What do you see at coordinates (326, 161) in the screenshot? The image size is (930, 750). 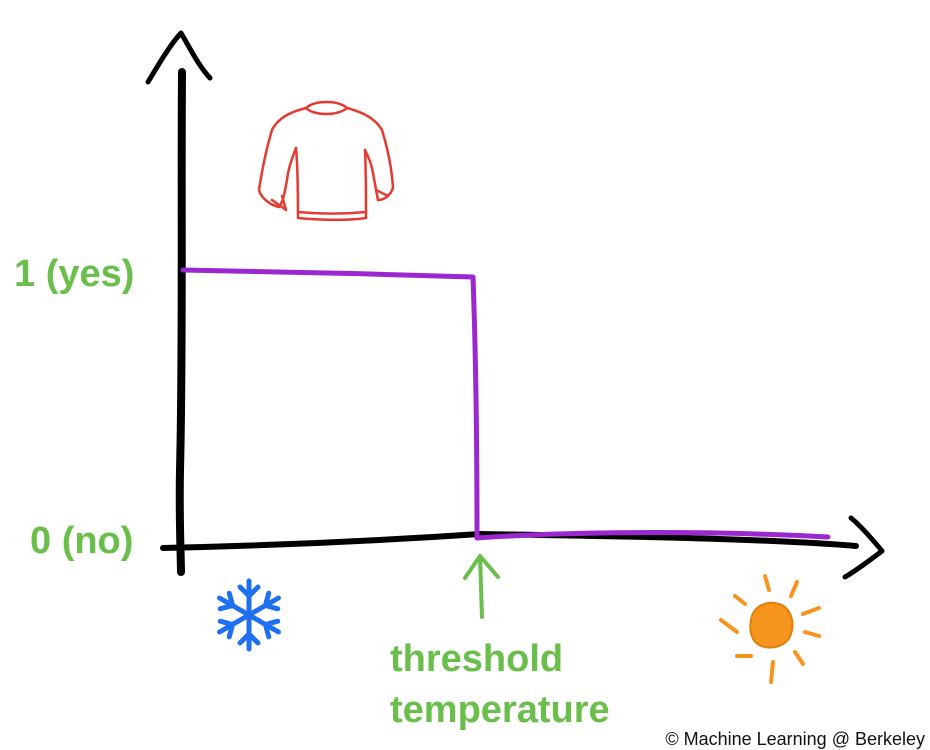 I see `sweater-icon` at bounding box center [326, 161].